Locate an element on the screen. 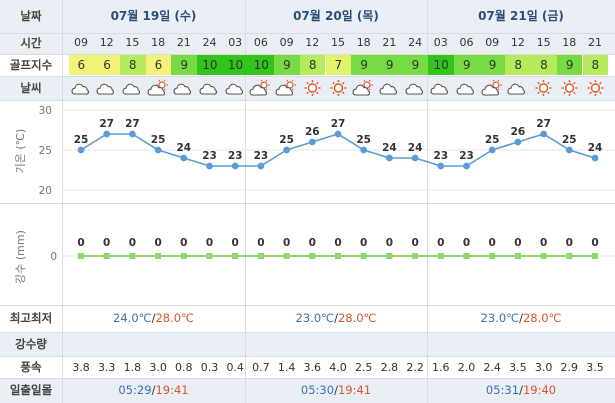 This screenshot has height=403, width=615. wind-cell: 2.4 is located at coordinates (492, 367).